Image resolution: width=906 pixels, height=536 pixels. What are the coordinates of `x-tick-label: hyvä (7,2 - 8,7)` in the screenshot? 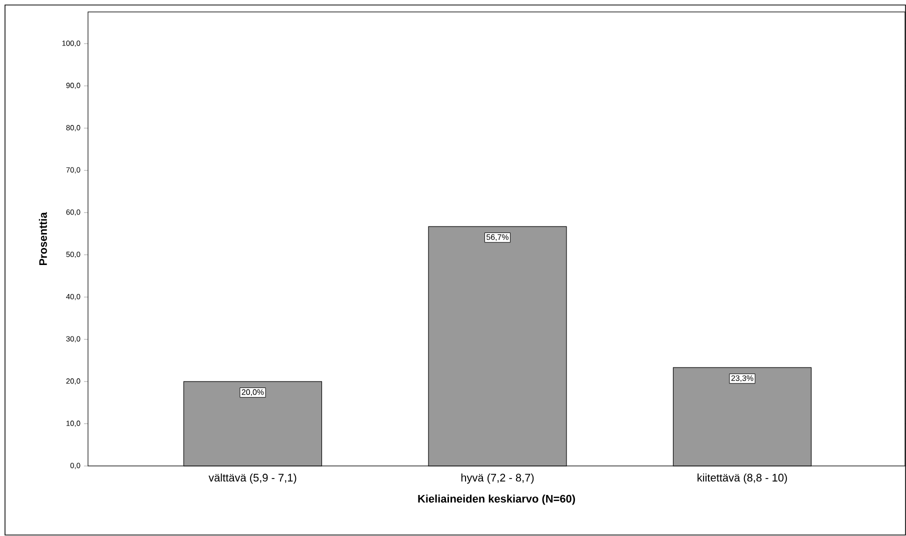 It's located at (497, 479).